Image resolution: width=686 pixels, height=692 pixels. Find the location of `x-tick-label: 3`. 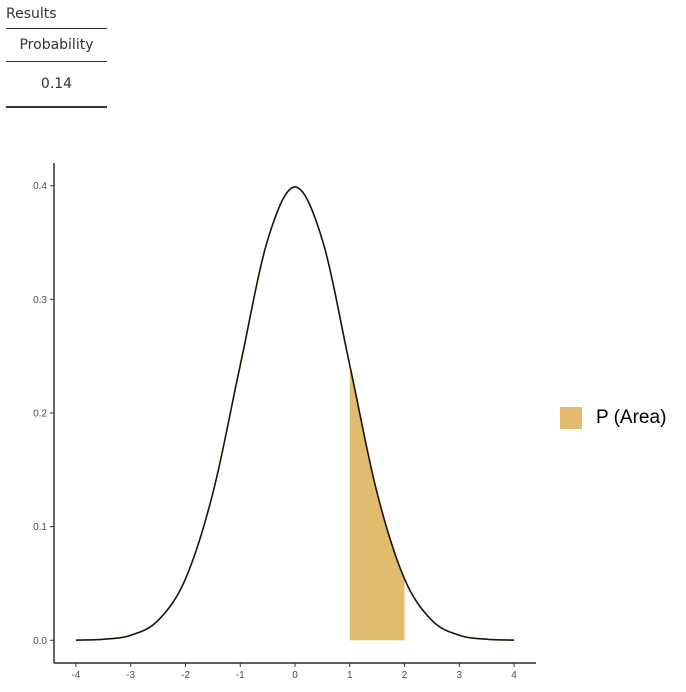

x-tick-label: 3 is located at coordinates (460, 675).